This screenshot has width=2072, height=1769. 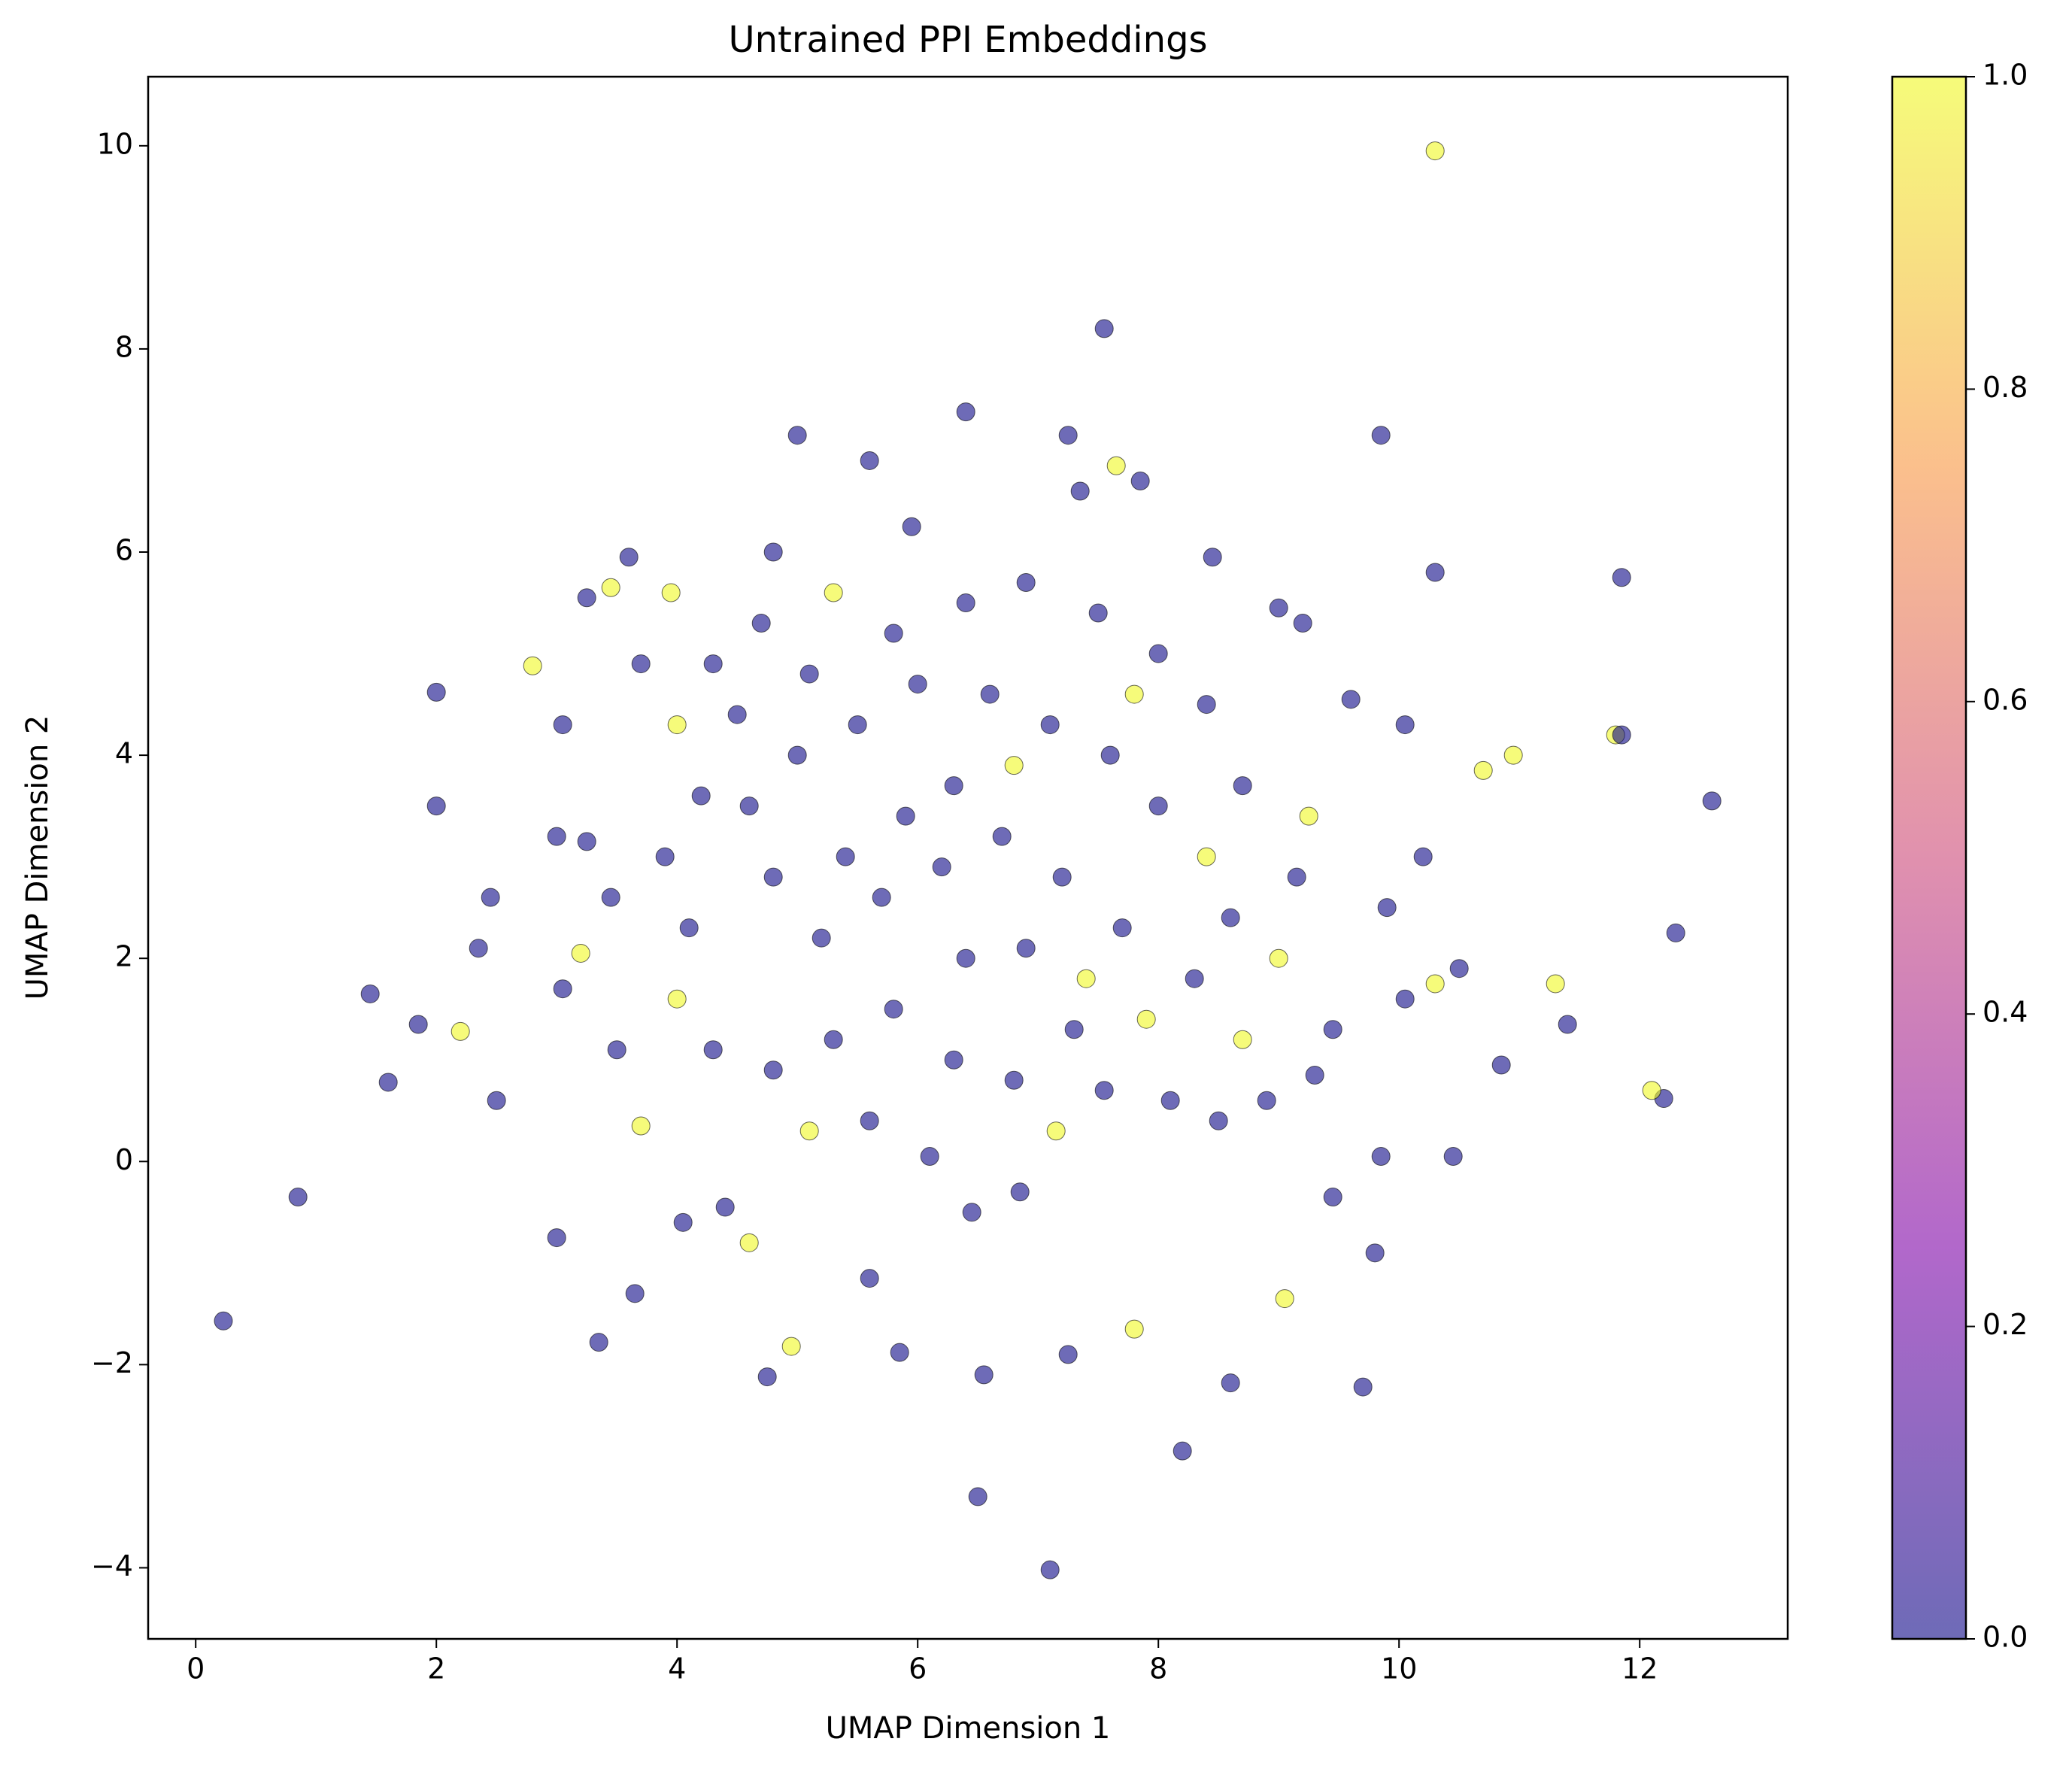 I want to click on y-tick-label: 4, so click(x=124, y=753).